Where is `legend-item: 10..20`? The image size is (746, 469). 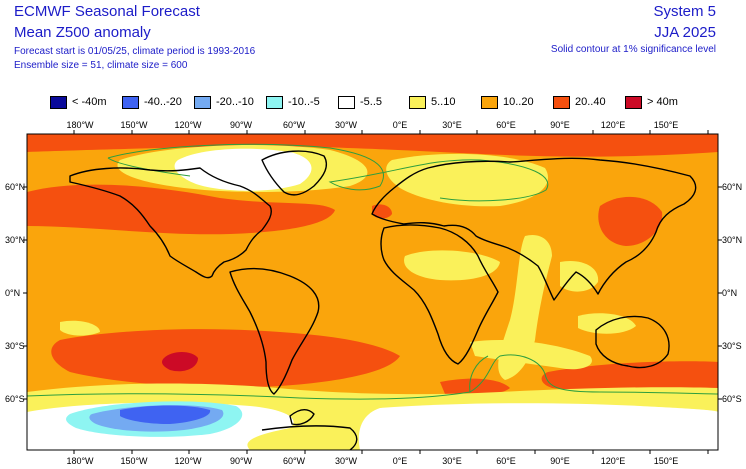
legend-item: 10..20 is located at coordinates (507, 102).